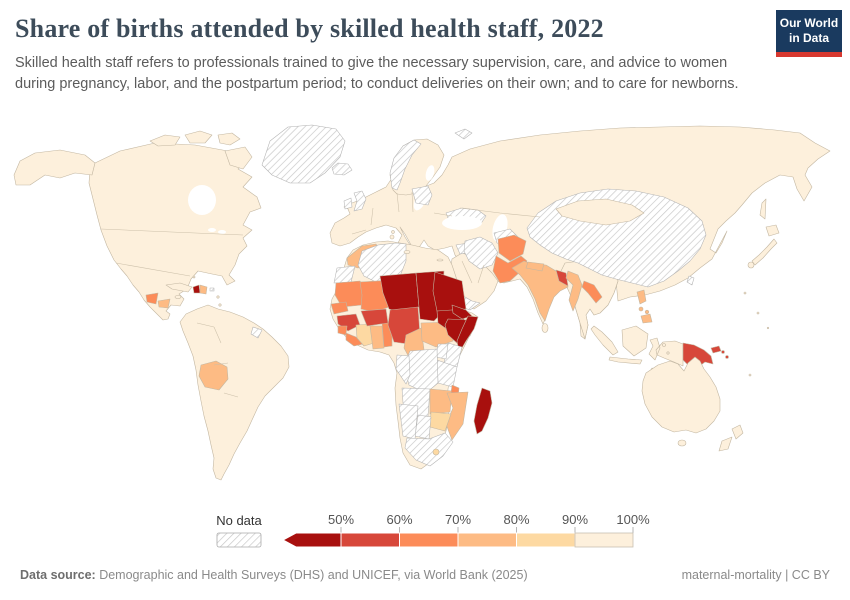 The height and width of the screenshot is (600, 850). I want to click on owid-logo: Our World in Data, so click(809, 33).